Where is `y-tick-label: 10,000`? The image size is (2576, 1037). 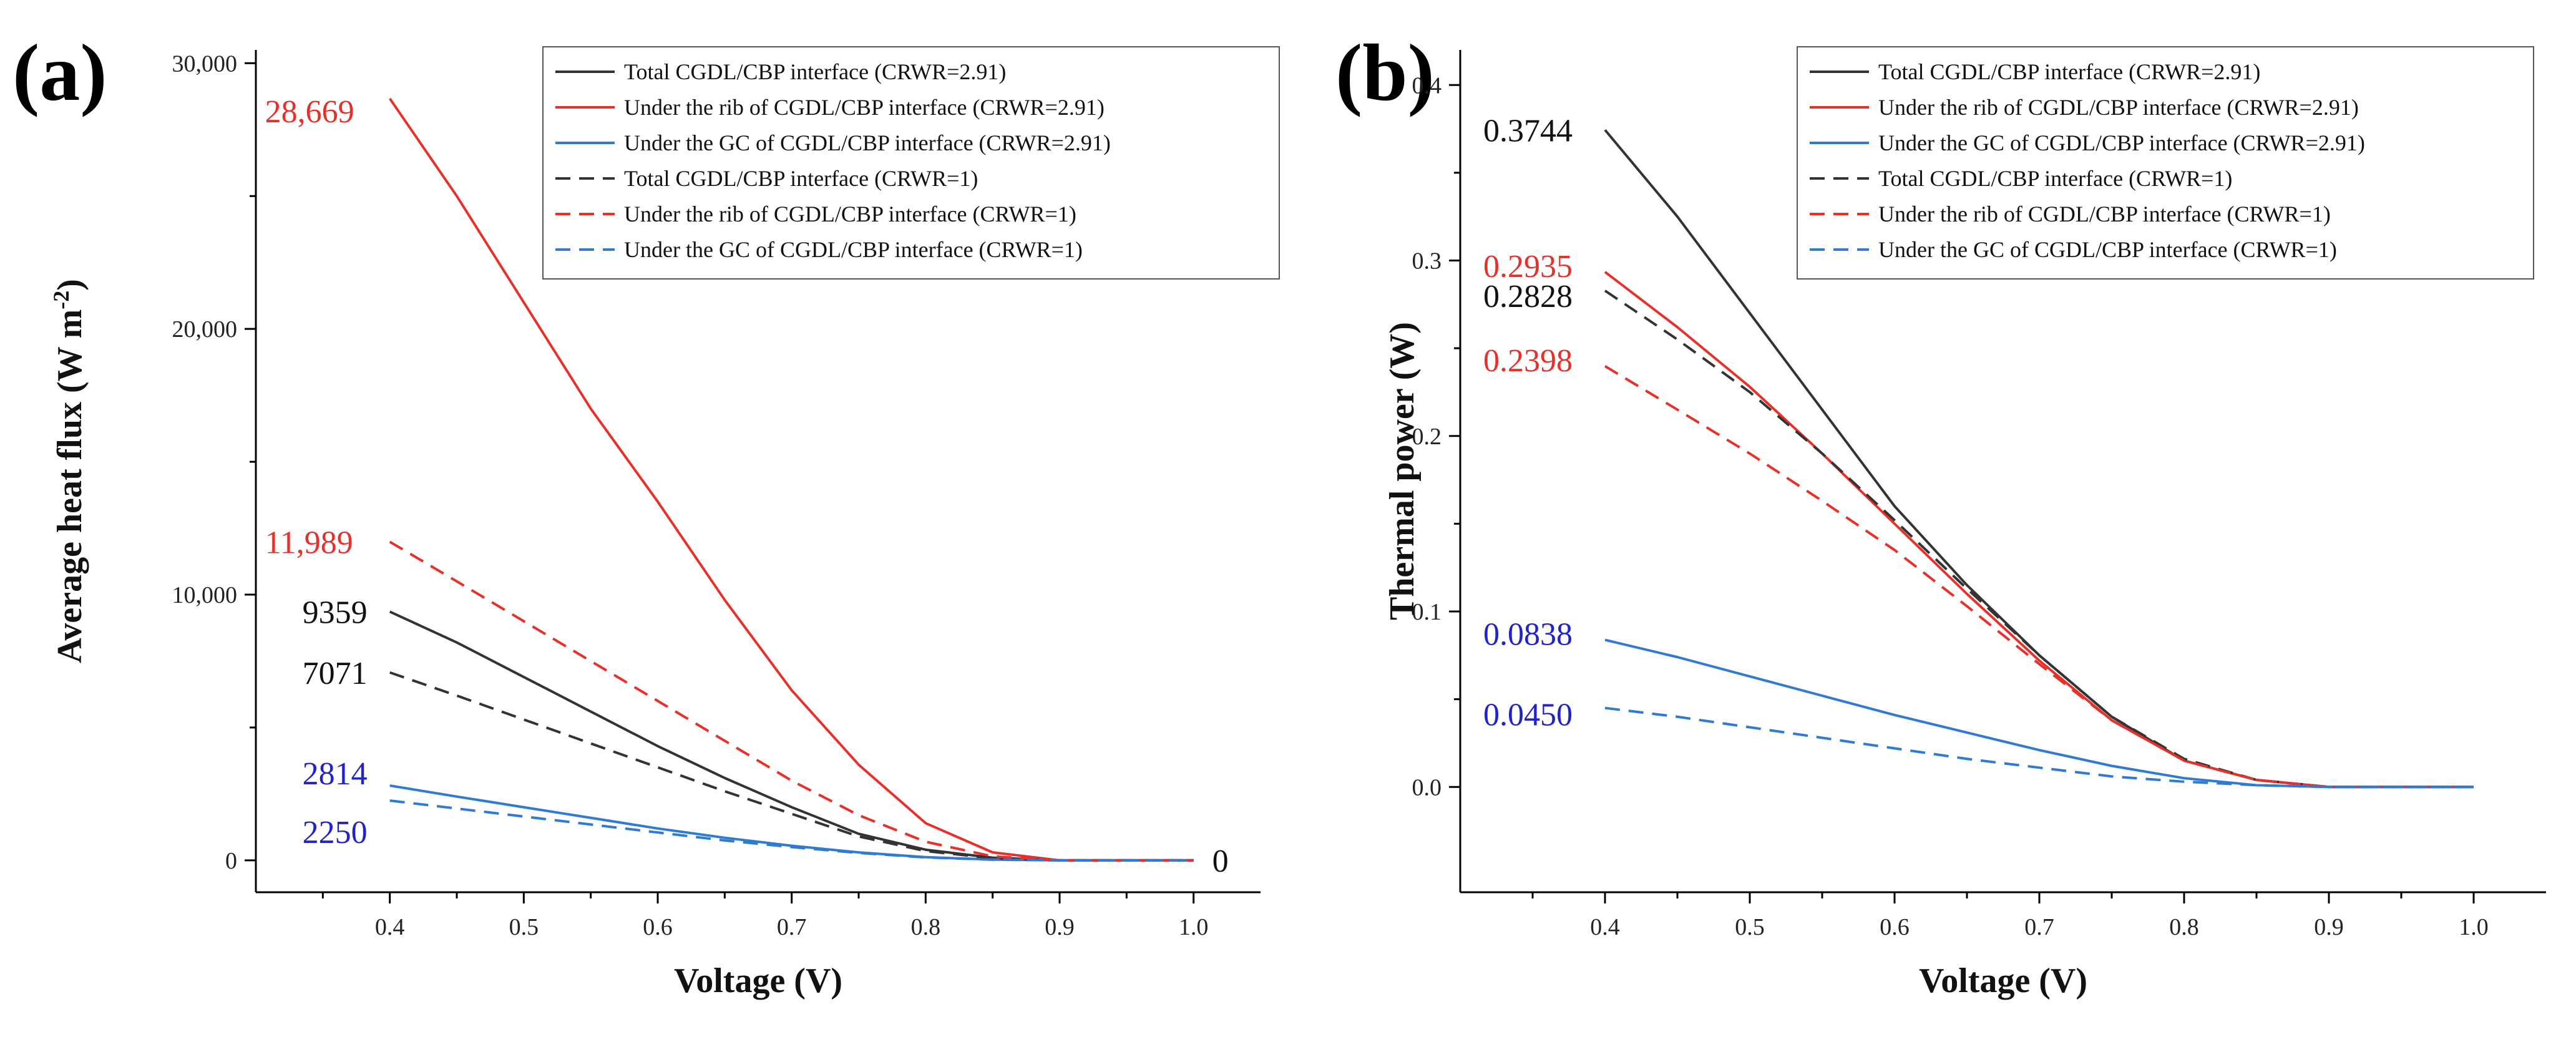 y-tick-label: 10,000 is located at coordinates (205, 595).